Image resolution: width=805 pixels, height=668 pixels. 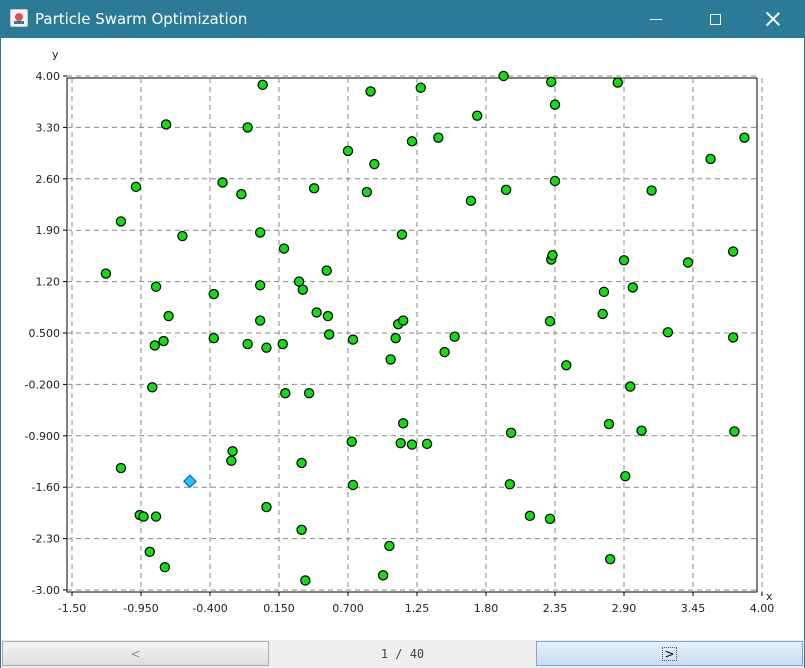 I want to click on window-title: Particle Swarm Optimization, so click(x=141, y=19).